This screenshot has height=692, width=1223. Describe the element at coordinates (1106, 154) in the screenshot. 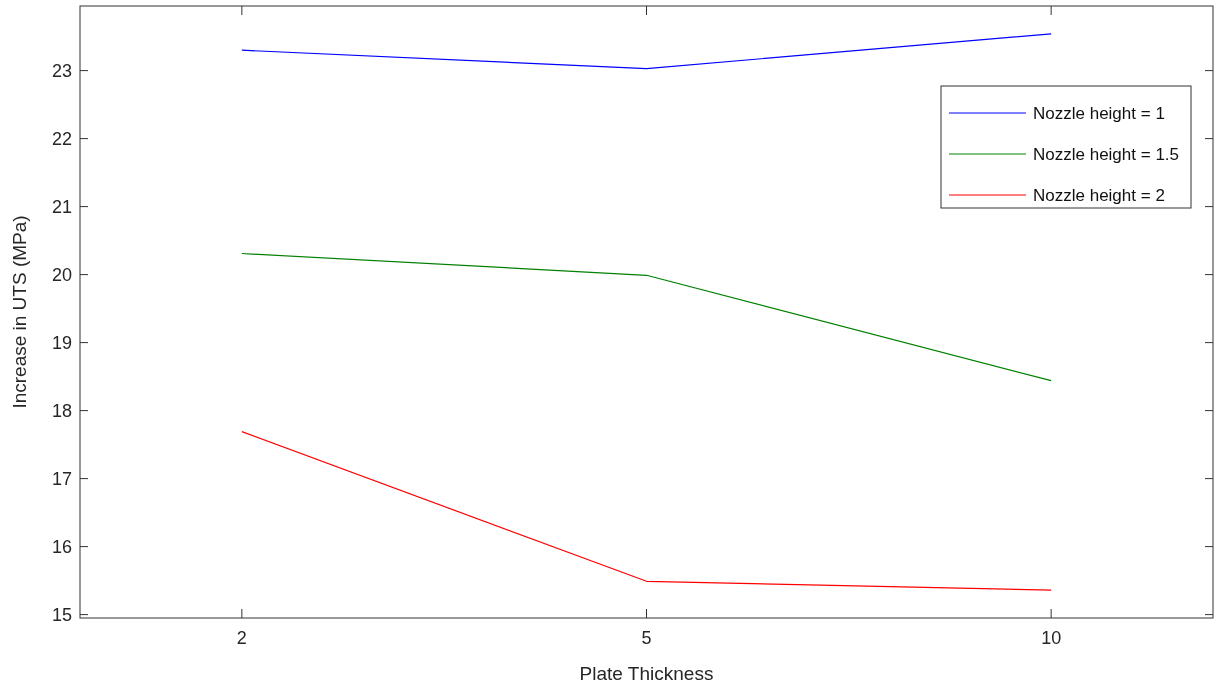

I see `legend-label: Nozzle height = 1.5` at that location.